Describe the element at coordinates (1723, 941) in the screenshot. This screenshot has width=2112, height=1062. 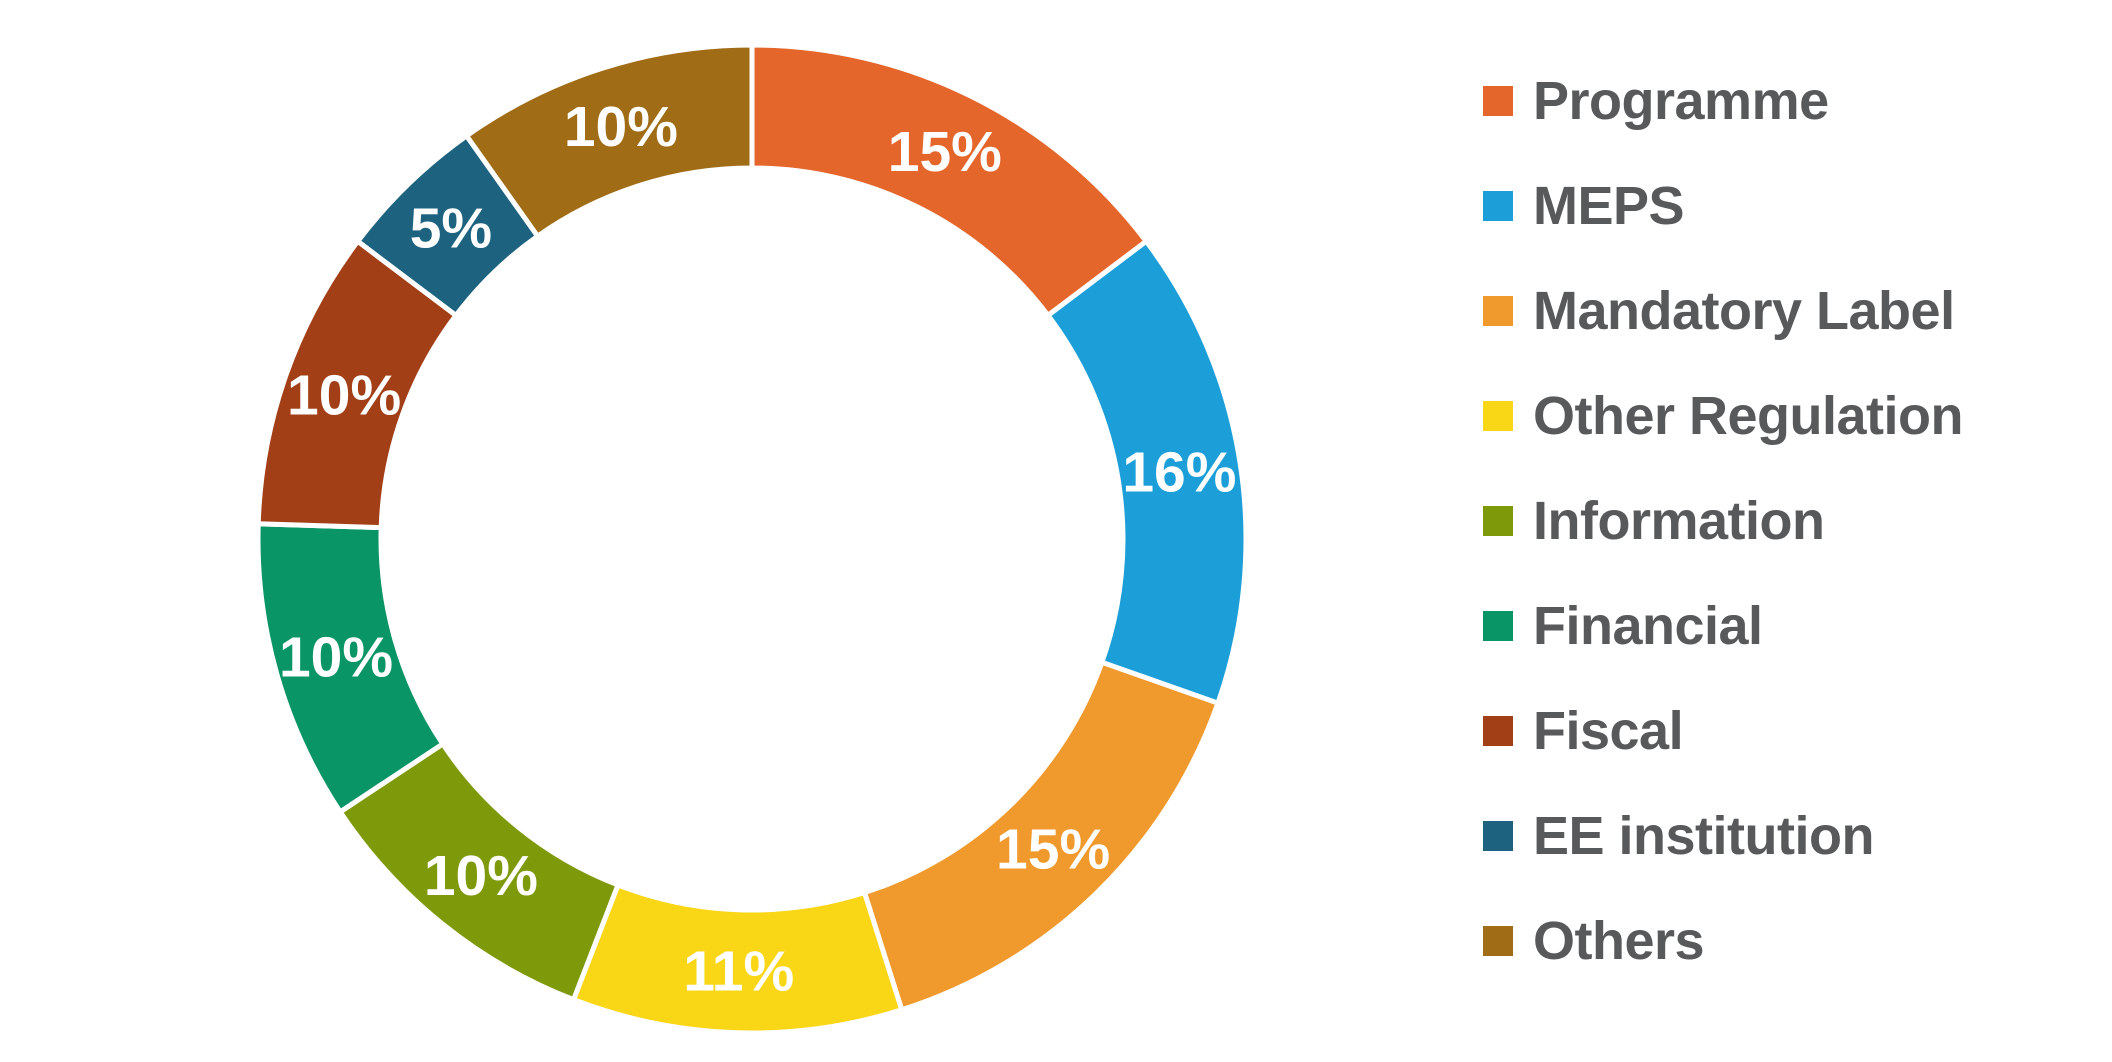
I see `legend-item: Others` at that location.